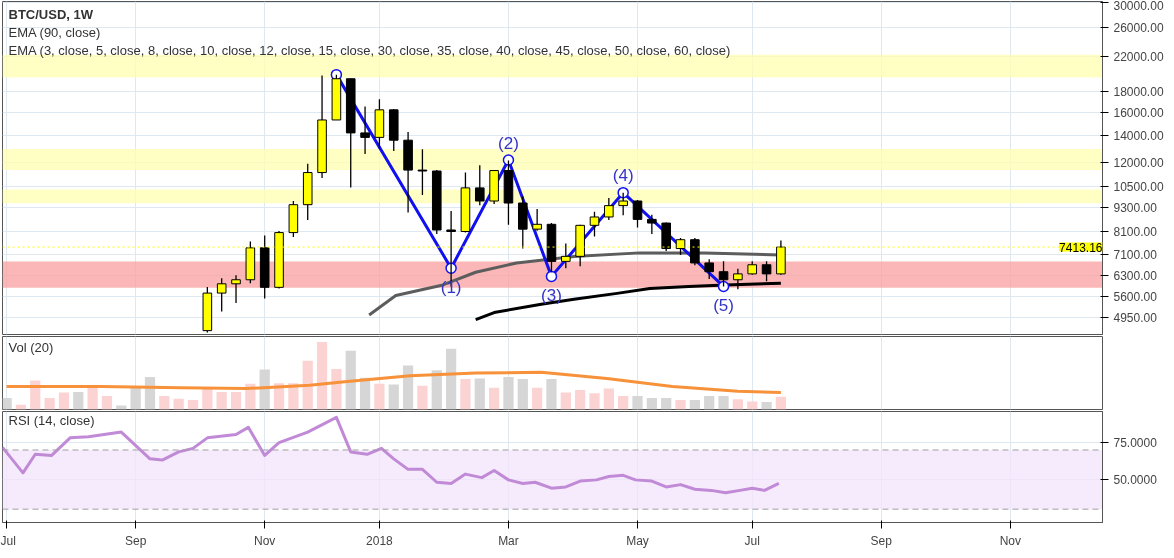 This screenshot has height=558, width=1174. I want to click on y-tick-label: 9300.00, so click(1135, 207).